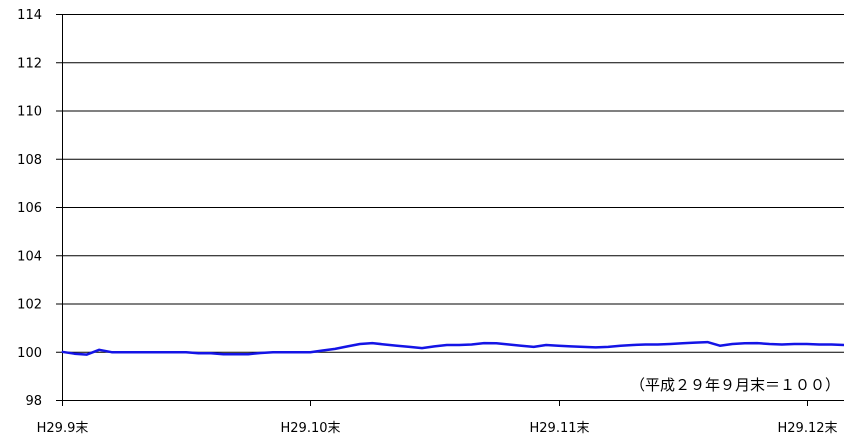 The image size is (844, 438). Describe the element at coordinates (29, 160) in the screenshot. I see `y-tick-label: 108` at that location.